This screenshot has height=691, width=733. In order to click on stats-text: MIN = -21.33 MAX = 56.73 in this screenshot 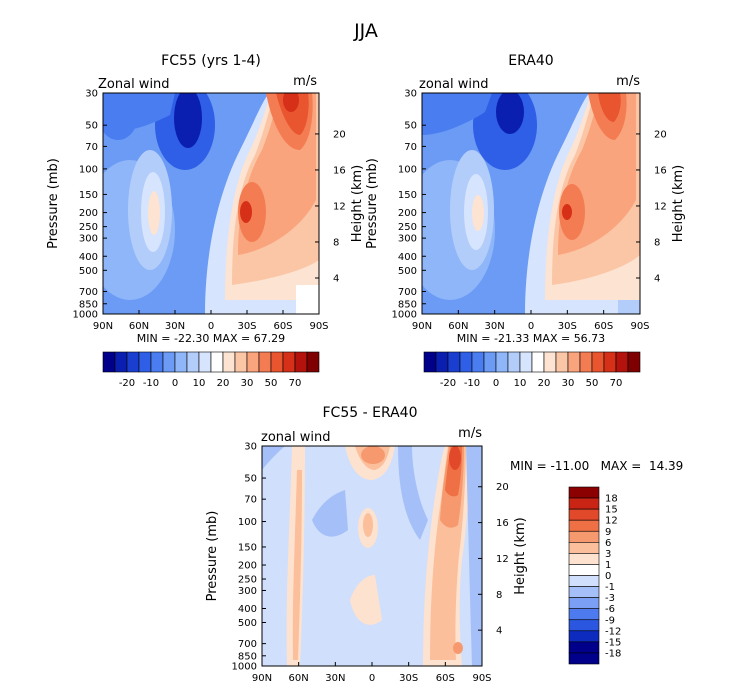, I will do `click(531, 338)`.